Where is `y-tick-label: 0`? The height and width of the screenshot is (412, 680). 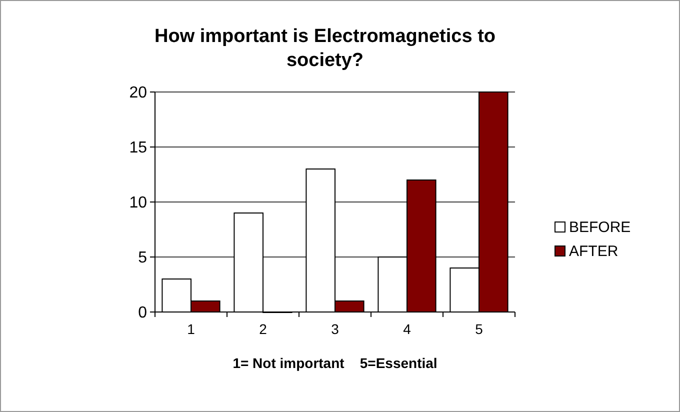 y-tick-label: 0 is located at coordinates (143, 313).